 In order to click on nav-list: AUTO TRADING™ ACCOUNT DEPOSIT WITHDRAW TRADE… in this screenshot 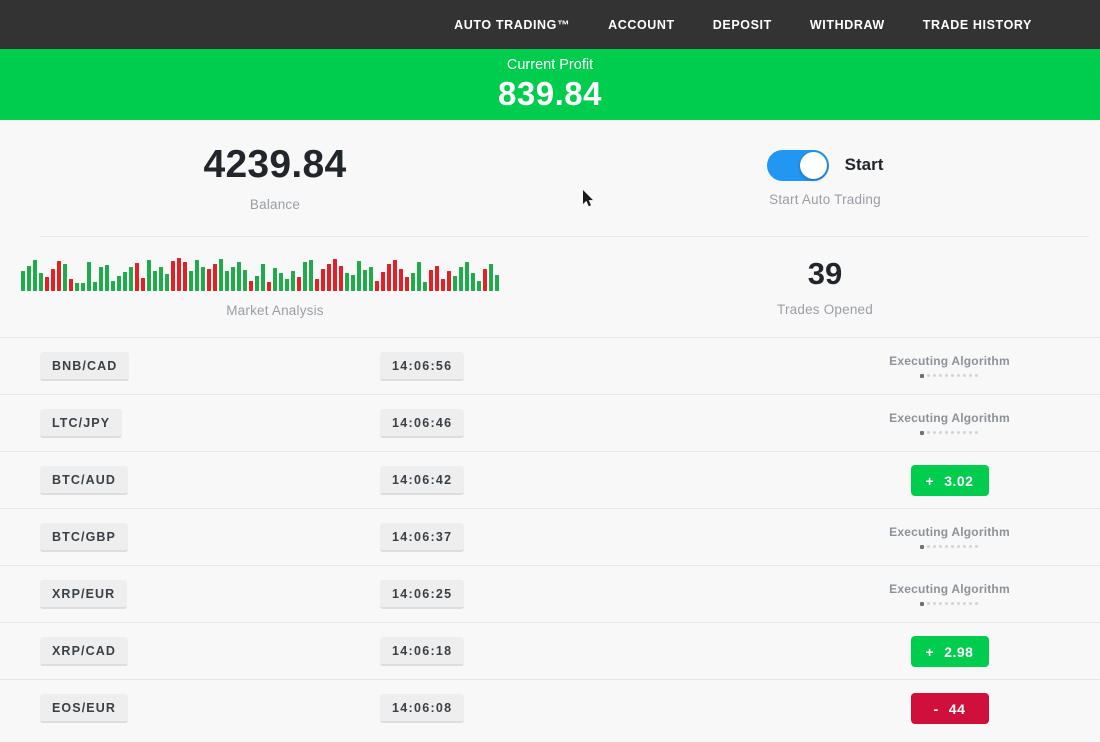, I will do `click(743, 25)`.